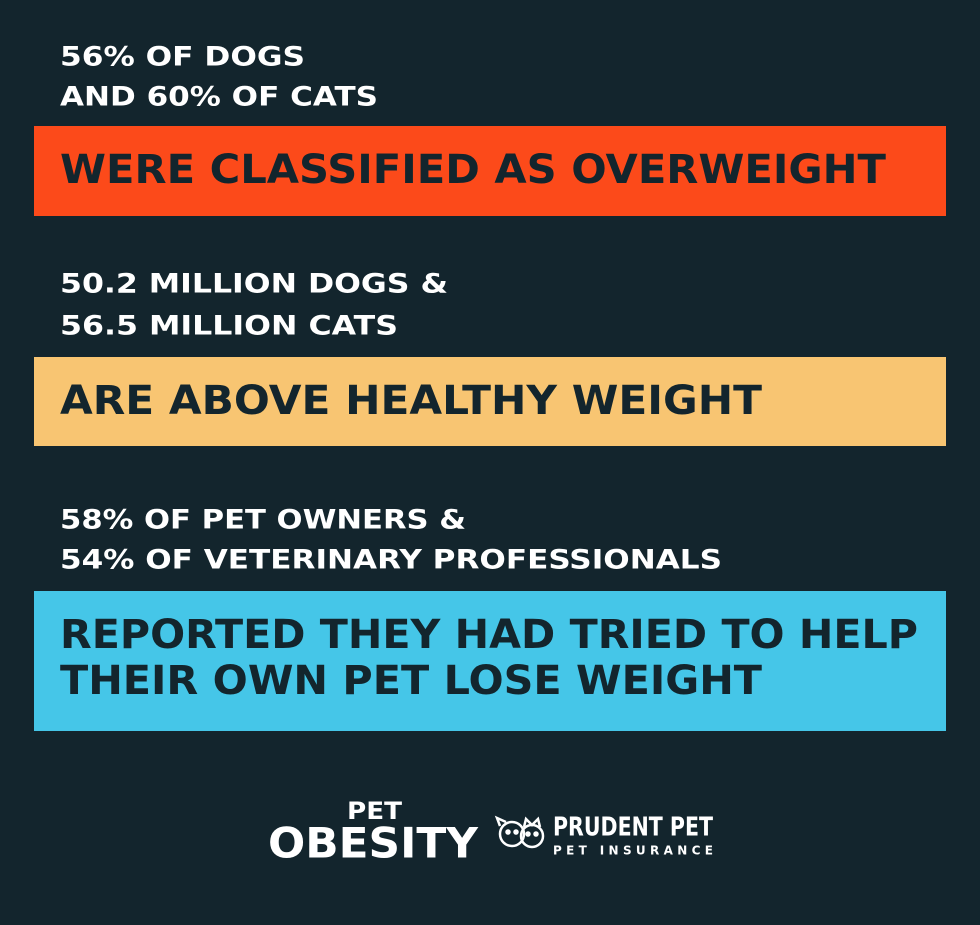  What do you see at coordinates (229, 326) in the screenshot?
I see `stat-line: 56.5 MILLION CATS` at bounding box center [229, 326].